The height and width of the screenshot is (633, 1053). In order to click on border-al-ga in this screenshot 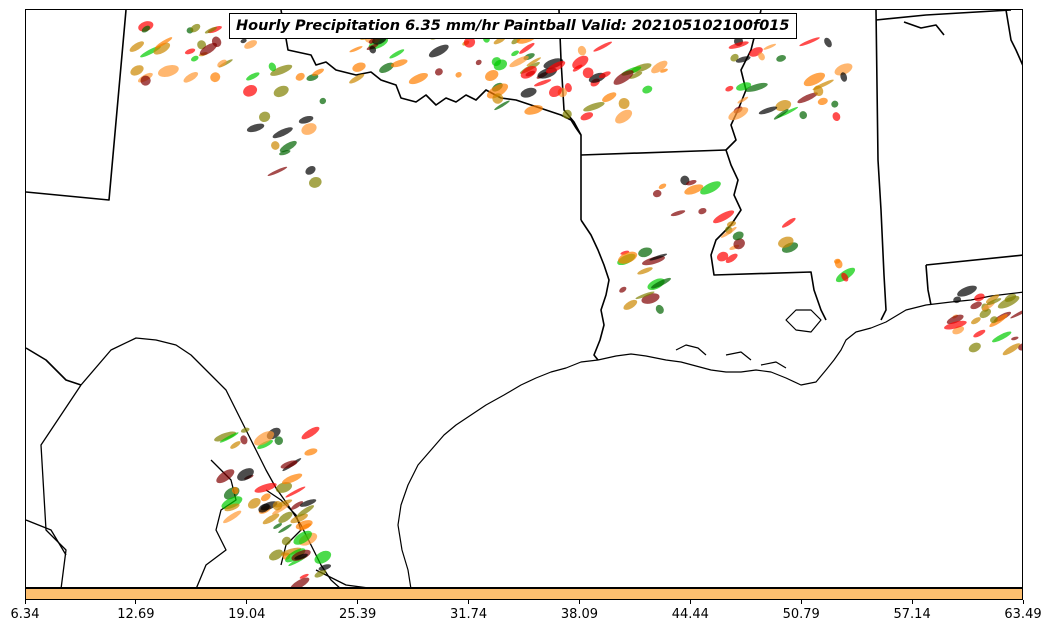, I will do `click(1013, 38)`.